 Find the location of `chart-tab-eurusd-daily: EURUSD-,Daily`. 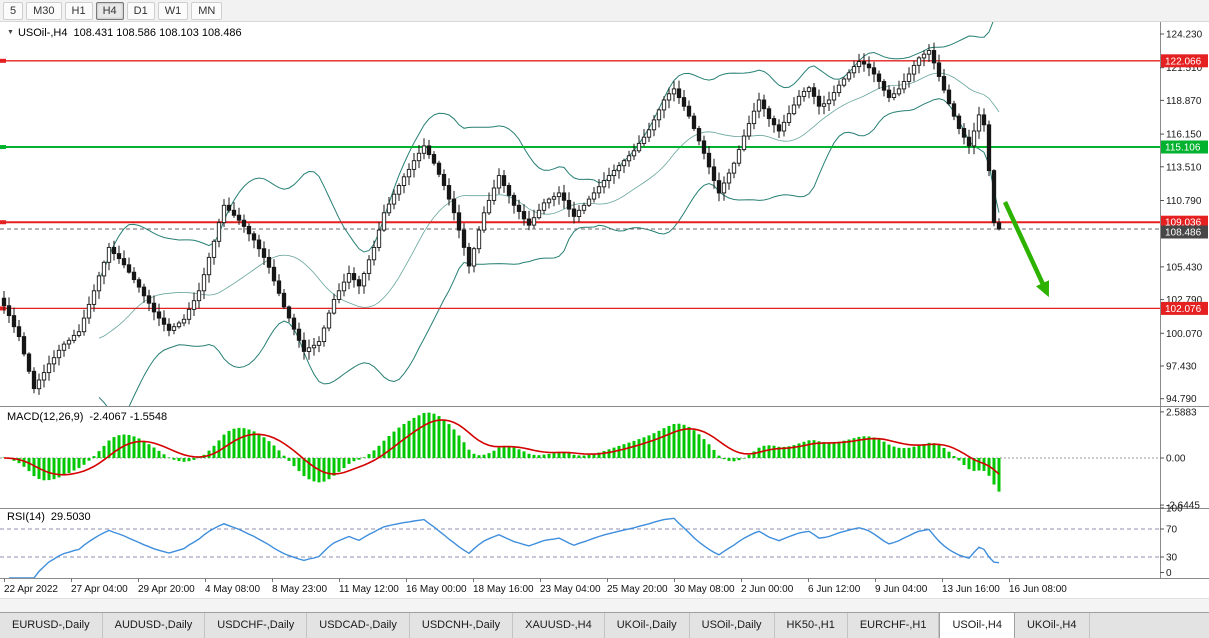

chart-tab-eurusd-daily: EURUSD-,Daily is located at coordinates (51, 625).